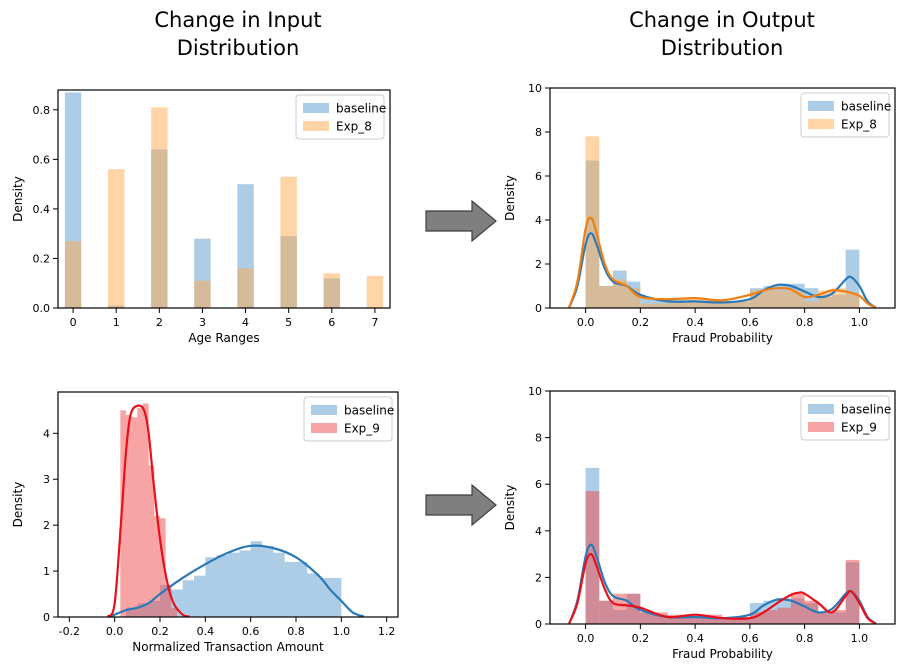 The height and width of the screenshot is (670, 899). What do you see at coordinates (238, 48) in the screenshot?
I see `title-line: Distribution` at bounding box center [238, 48].